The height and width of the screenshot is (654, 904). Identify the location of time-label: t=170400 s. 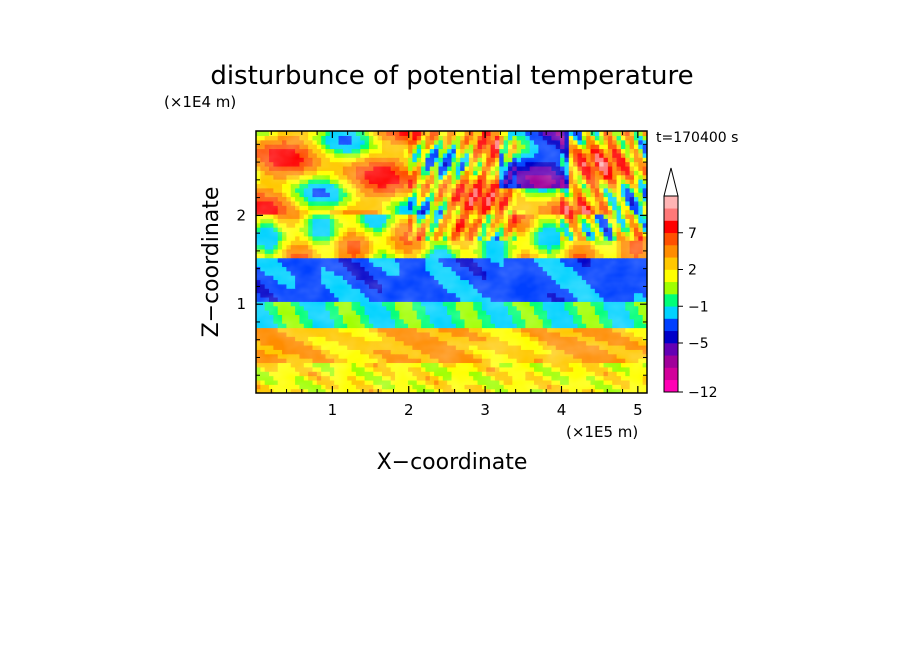
(697, 138).